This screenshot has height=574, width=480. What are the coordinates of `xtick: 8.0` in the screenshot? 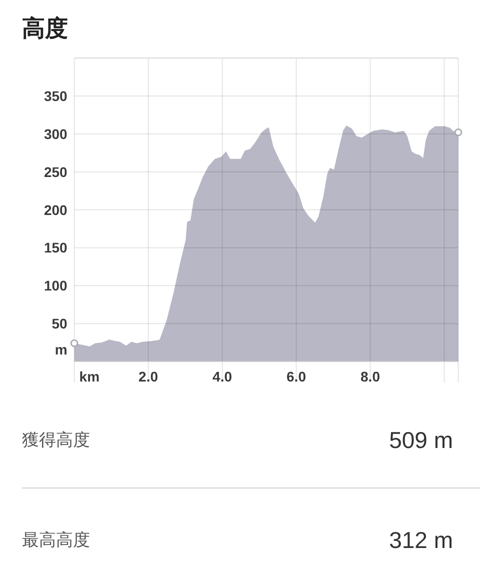 It's located at (370, 376).